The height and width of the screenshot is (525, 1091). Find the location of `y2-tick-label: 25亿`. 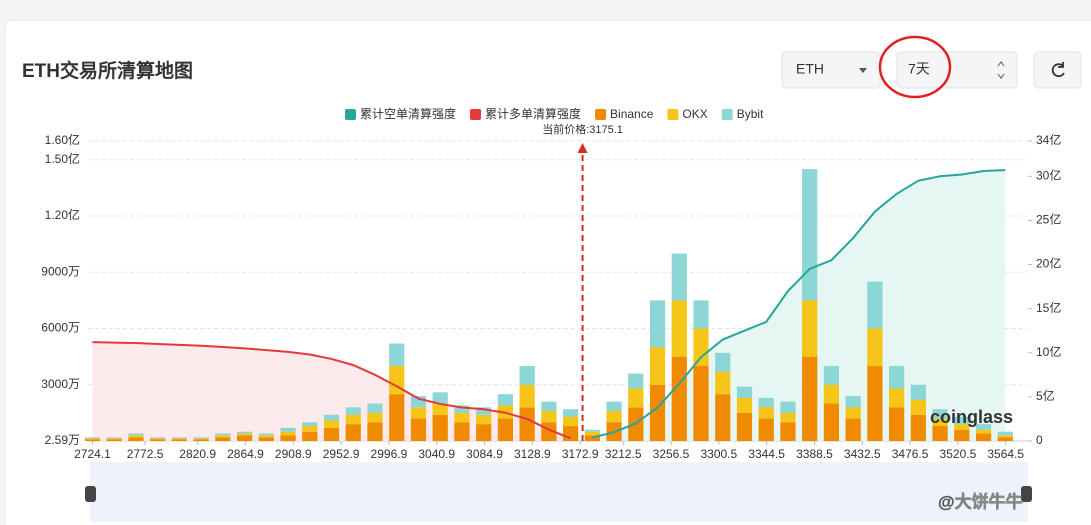

y2-tick-label: 25亿 is located at coordinates (1048, 219).